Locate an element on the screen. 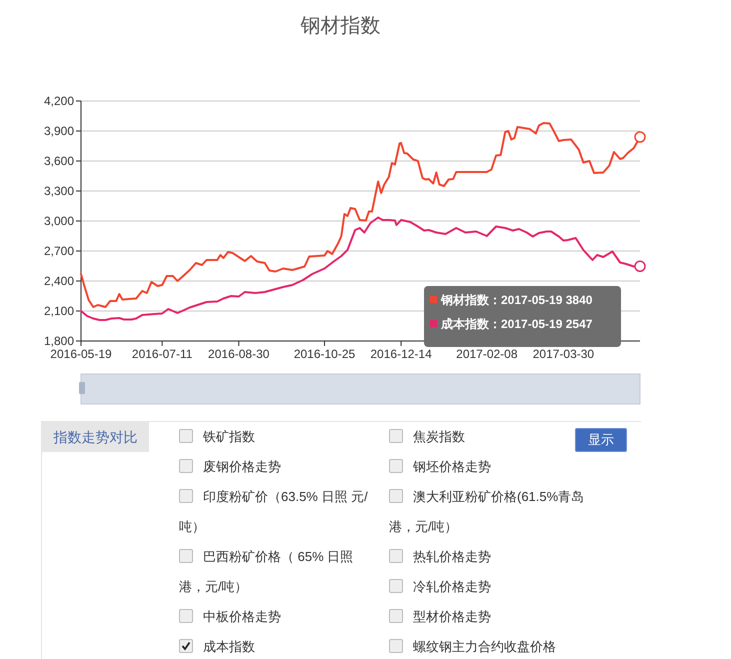 This screenshot has height=659, width=731. y-tick-label: 2,100 is located at coordinates (59, 311).